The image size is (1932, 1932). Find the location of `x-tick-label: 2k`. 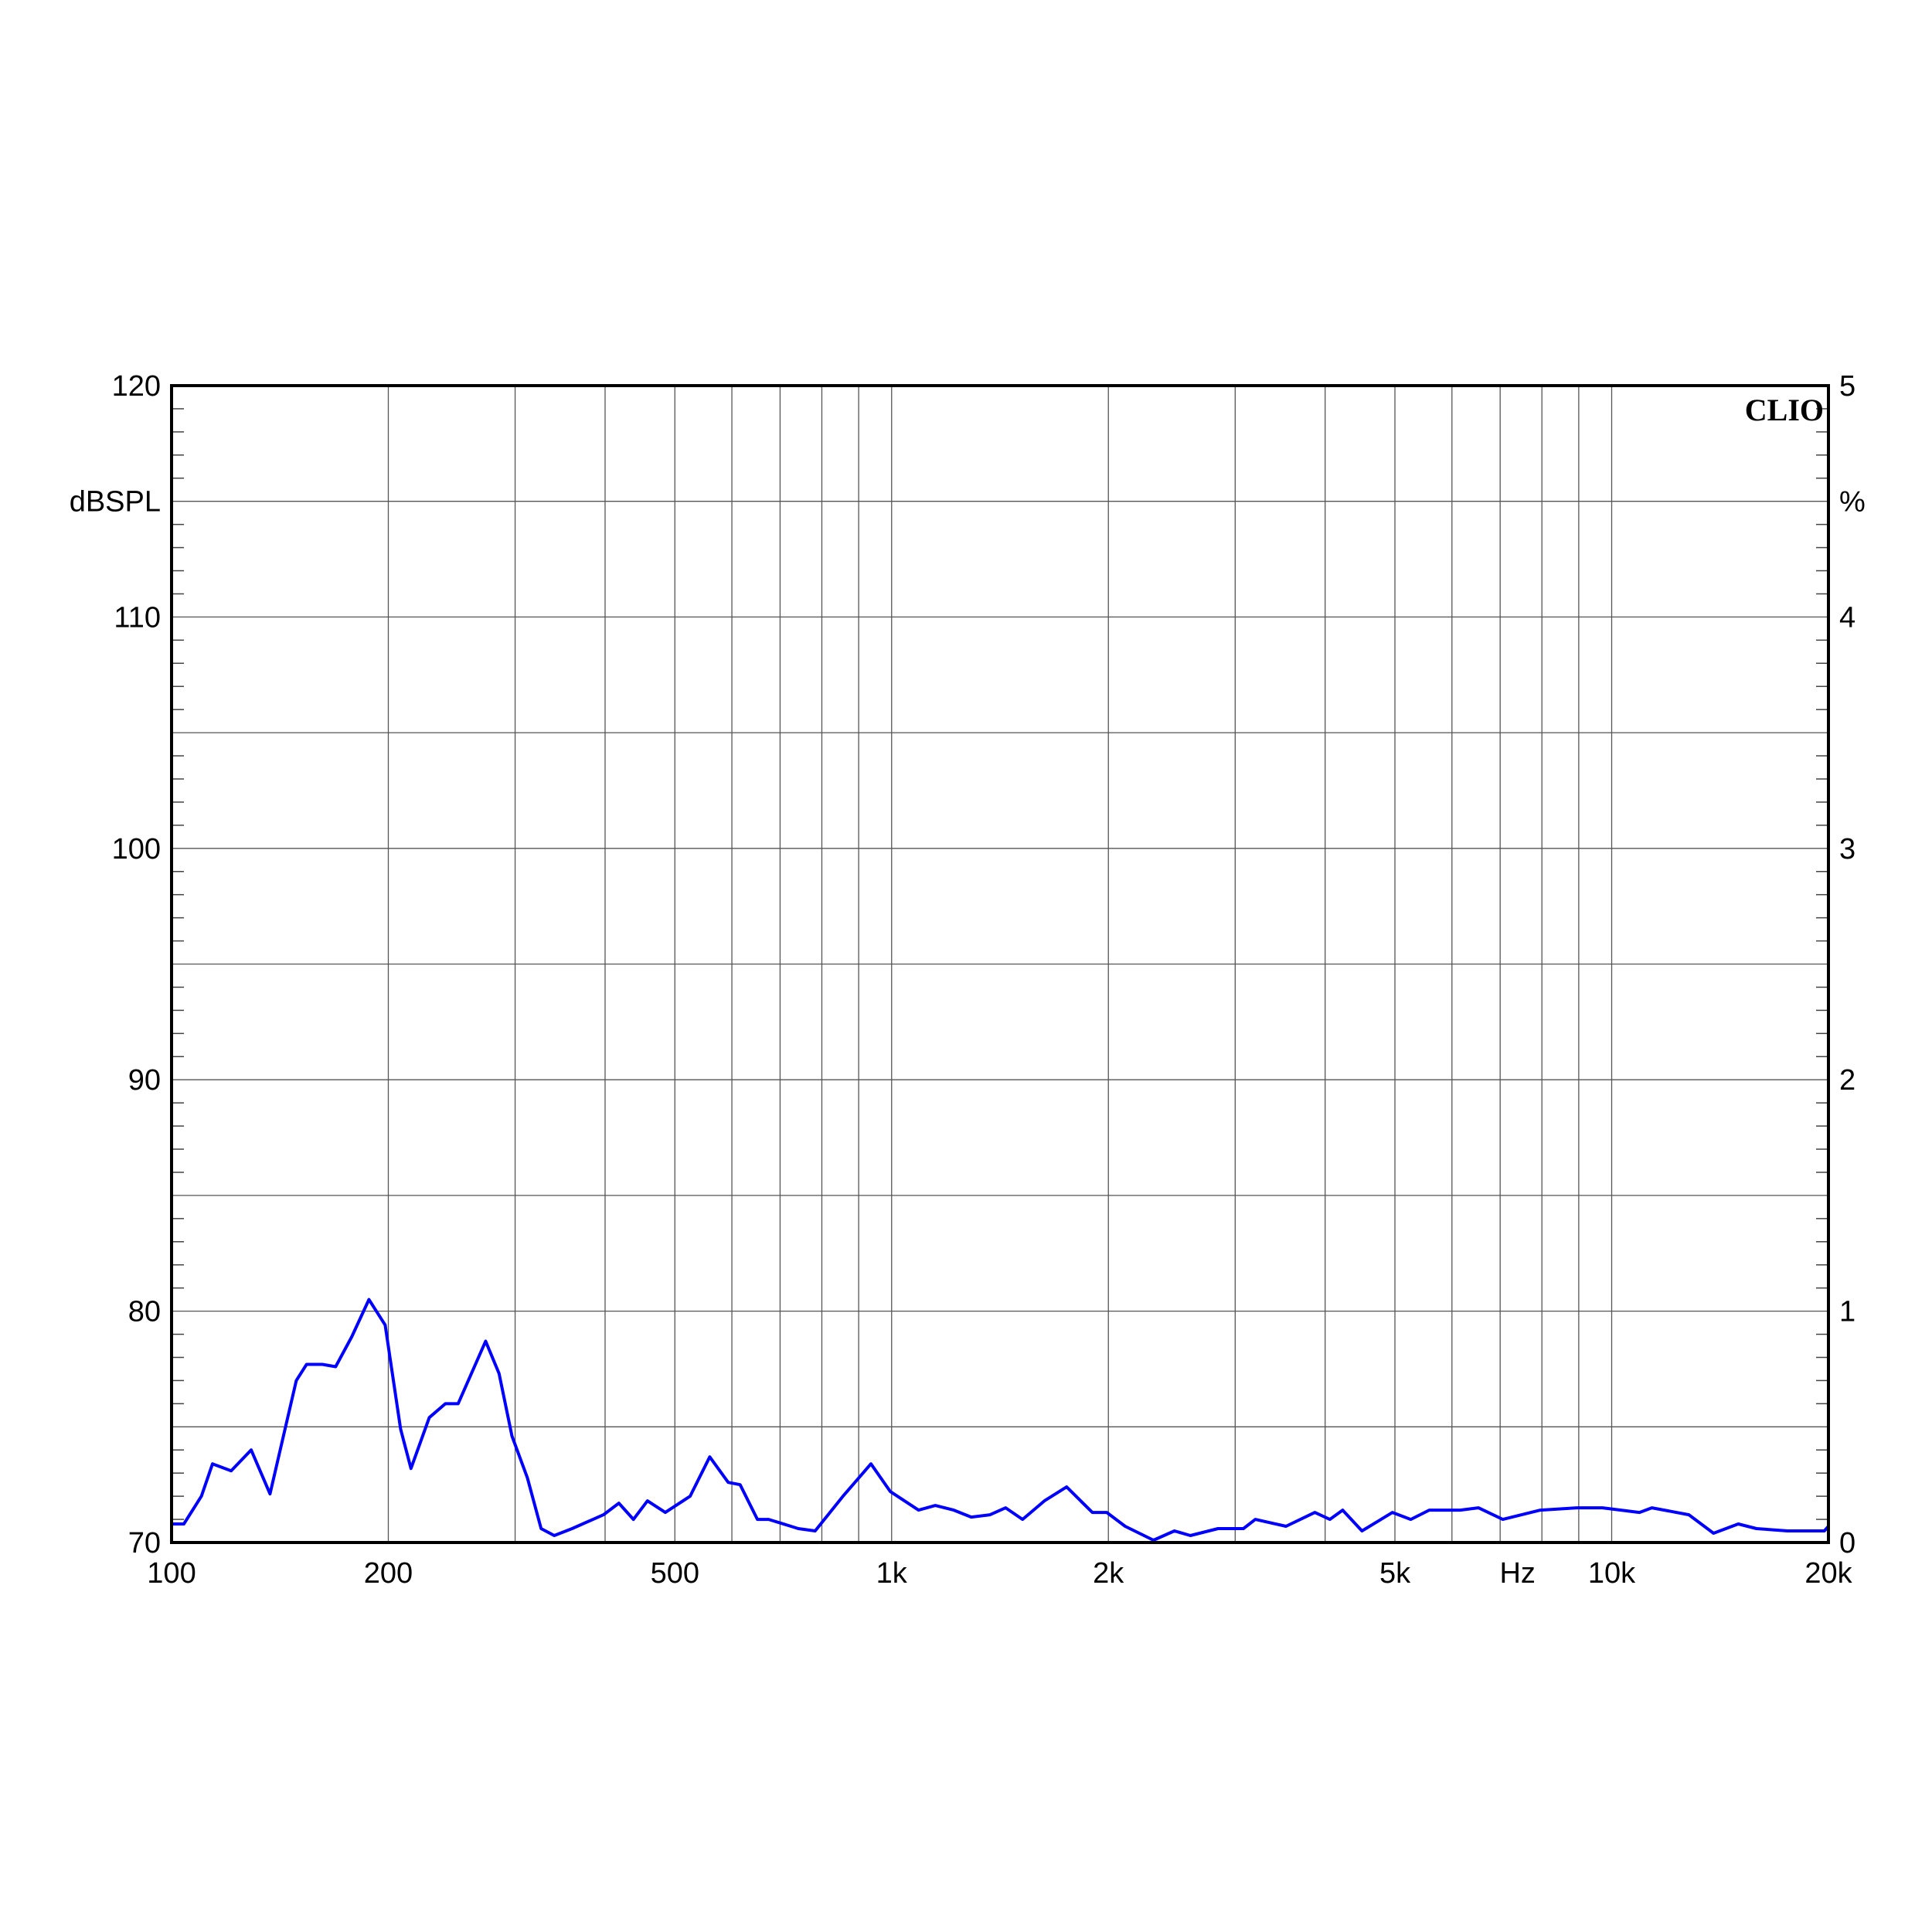

x-tick-label: 2k is located at coordinates (1108, 1574).